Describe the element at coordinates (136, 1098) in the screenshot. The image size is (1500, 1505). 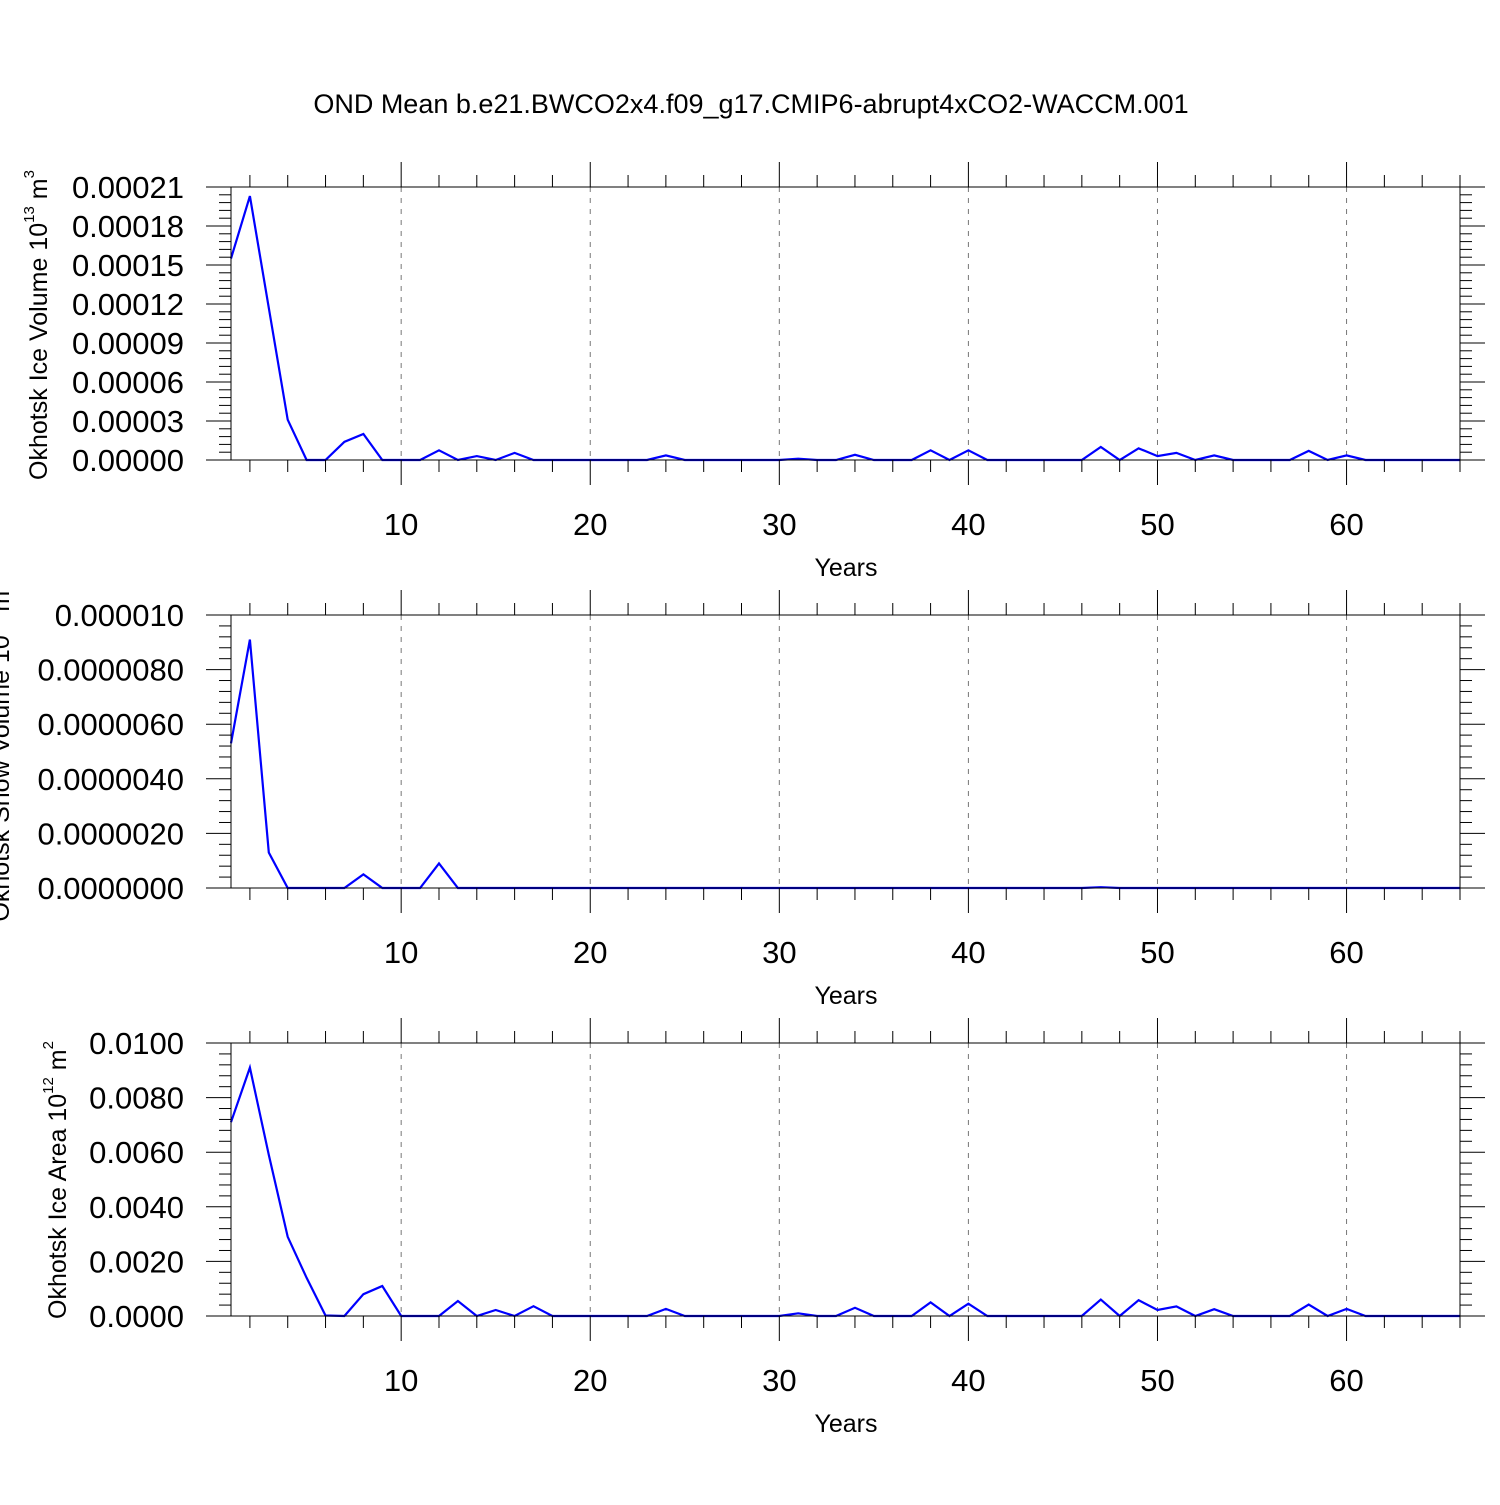
I see `y-tick-label: 0.0080` at that location.